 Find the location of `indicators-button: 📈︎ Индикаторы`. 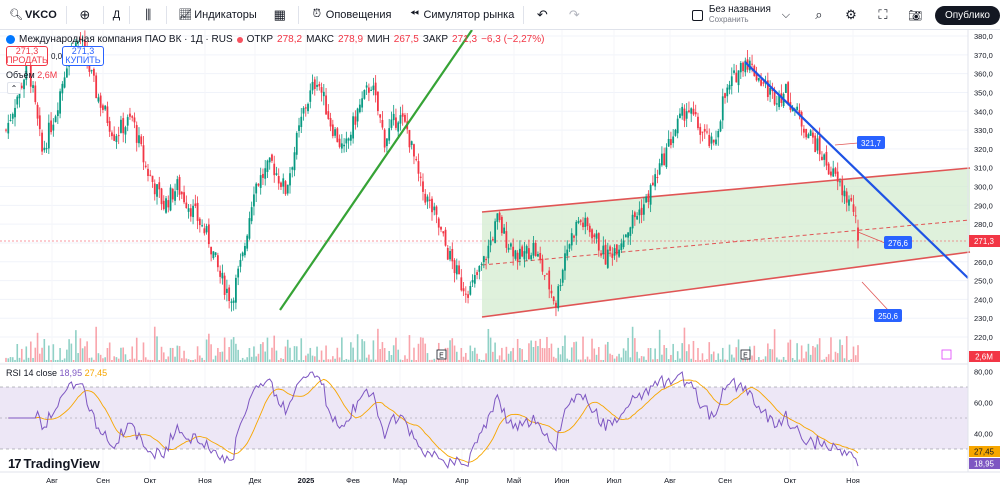

indicators-button: 📈︎ Индикаторы is located at coordinates (216, 15).